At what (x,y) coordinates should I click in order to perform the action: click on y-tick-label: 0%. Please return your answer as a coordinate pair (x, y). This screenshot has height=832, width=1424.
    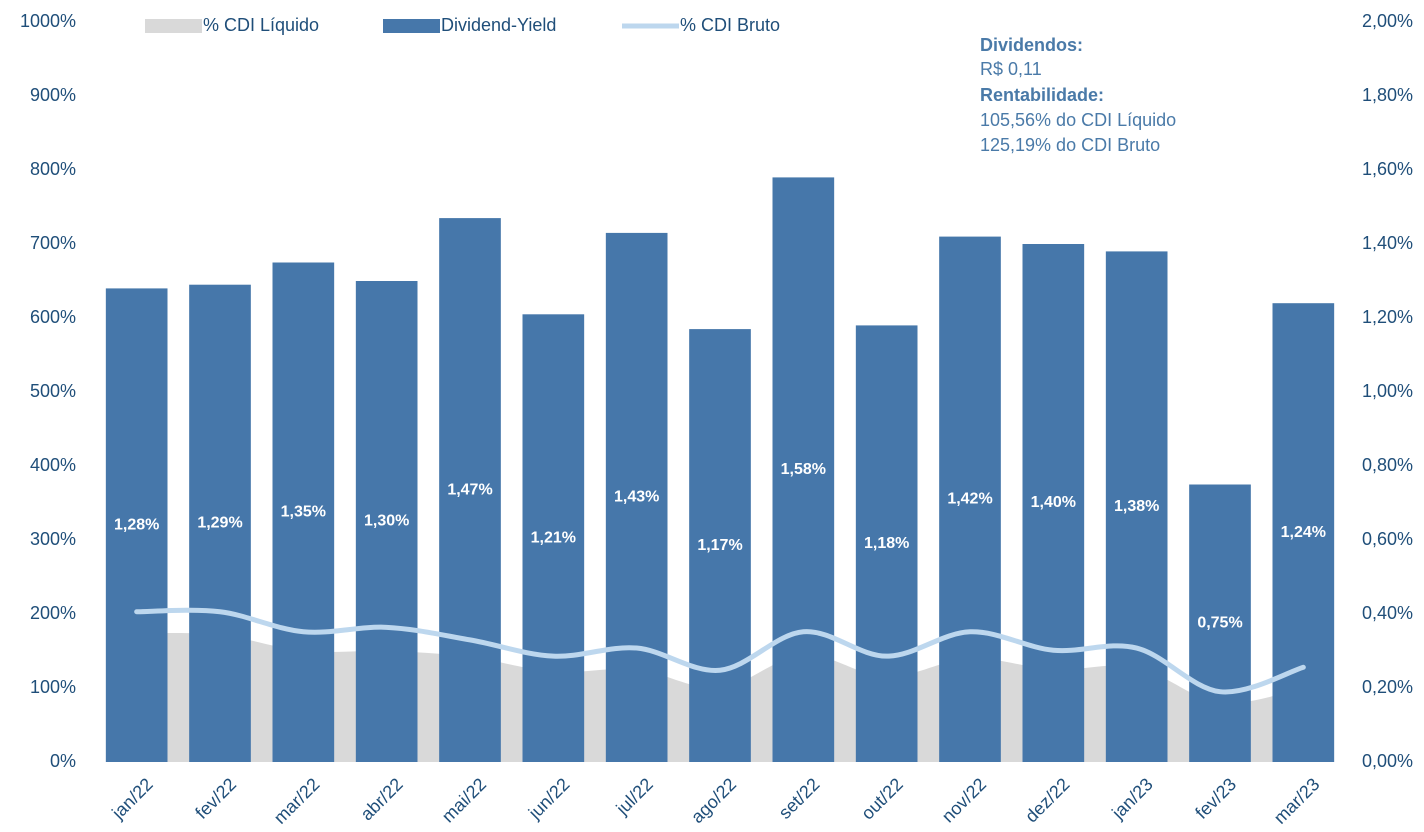
    Looking at the image, I should click on (63, 761).